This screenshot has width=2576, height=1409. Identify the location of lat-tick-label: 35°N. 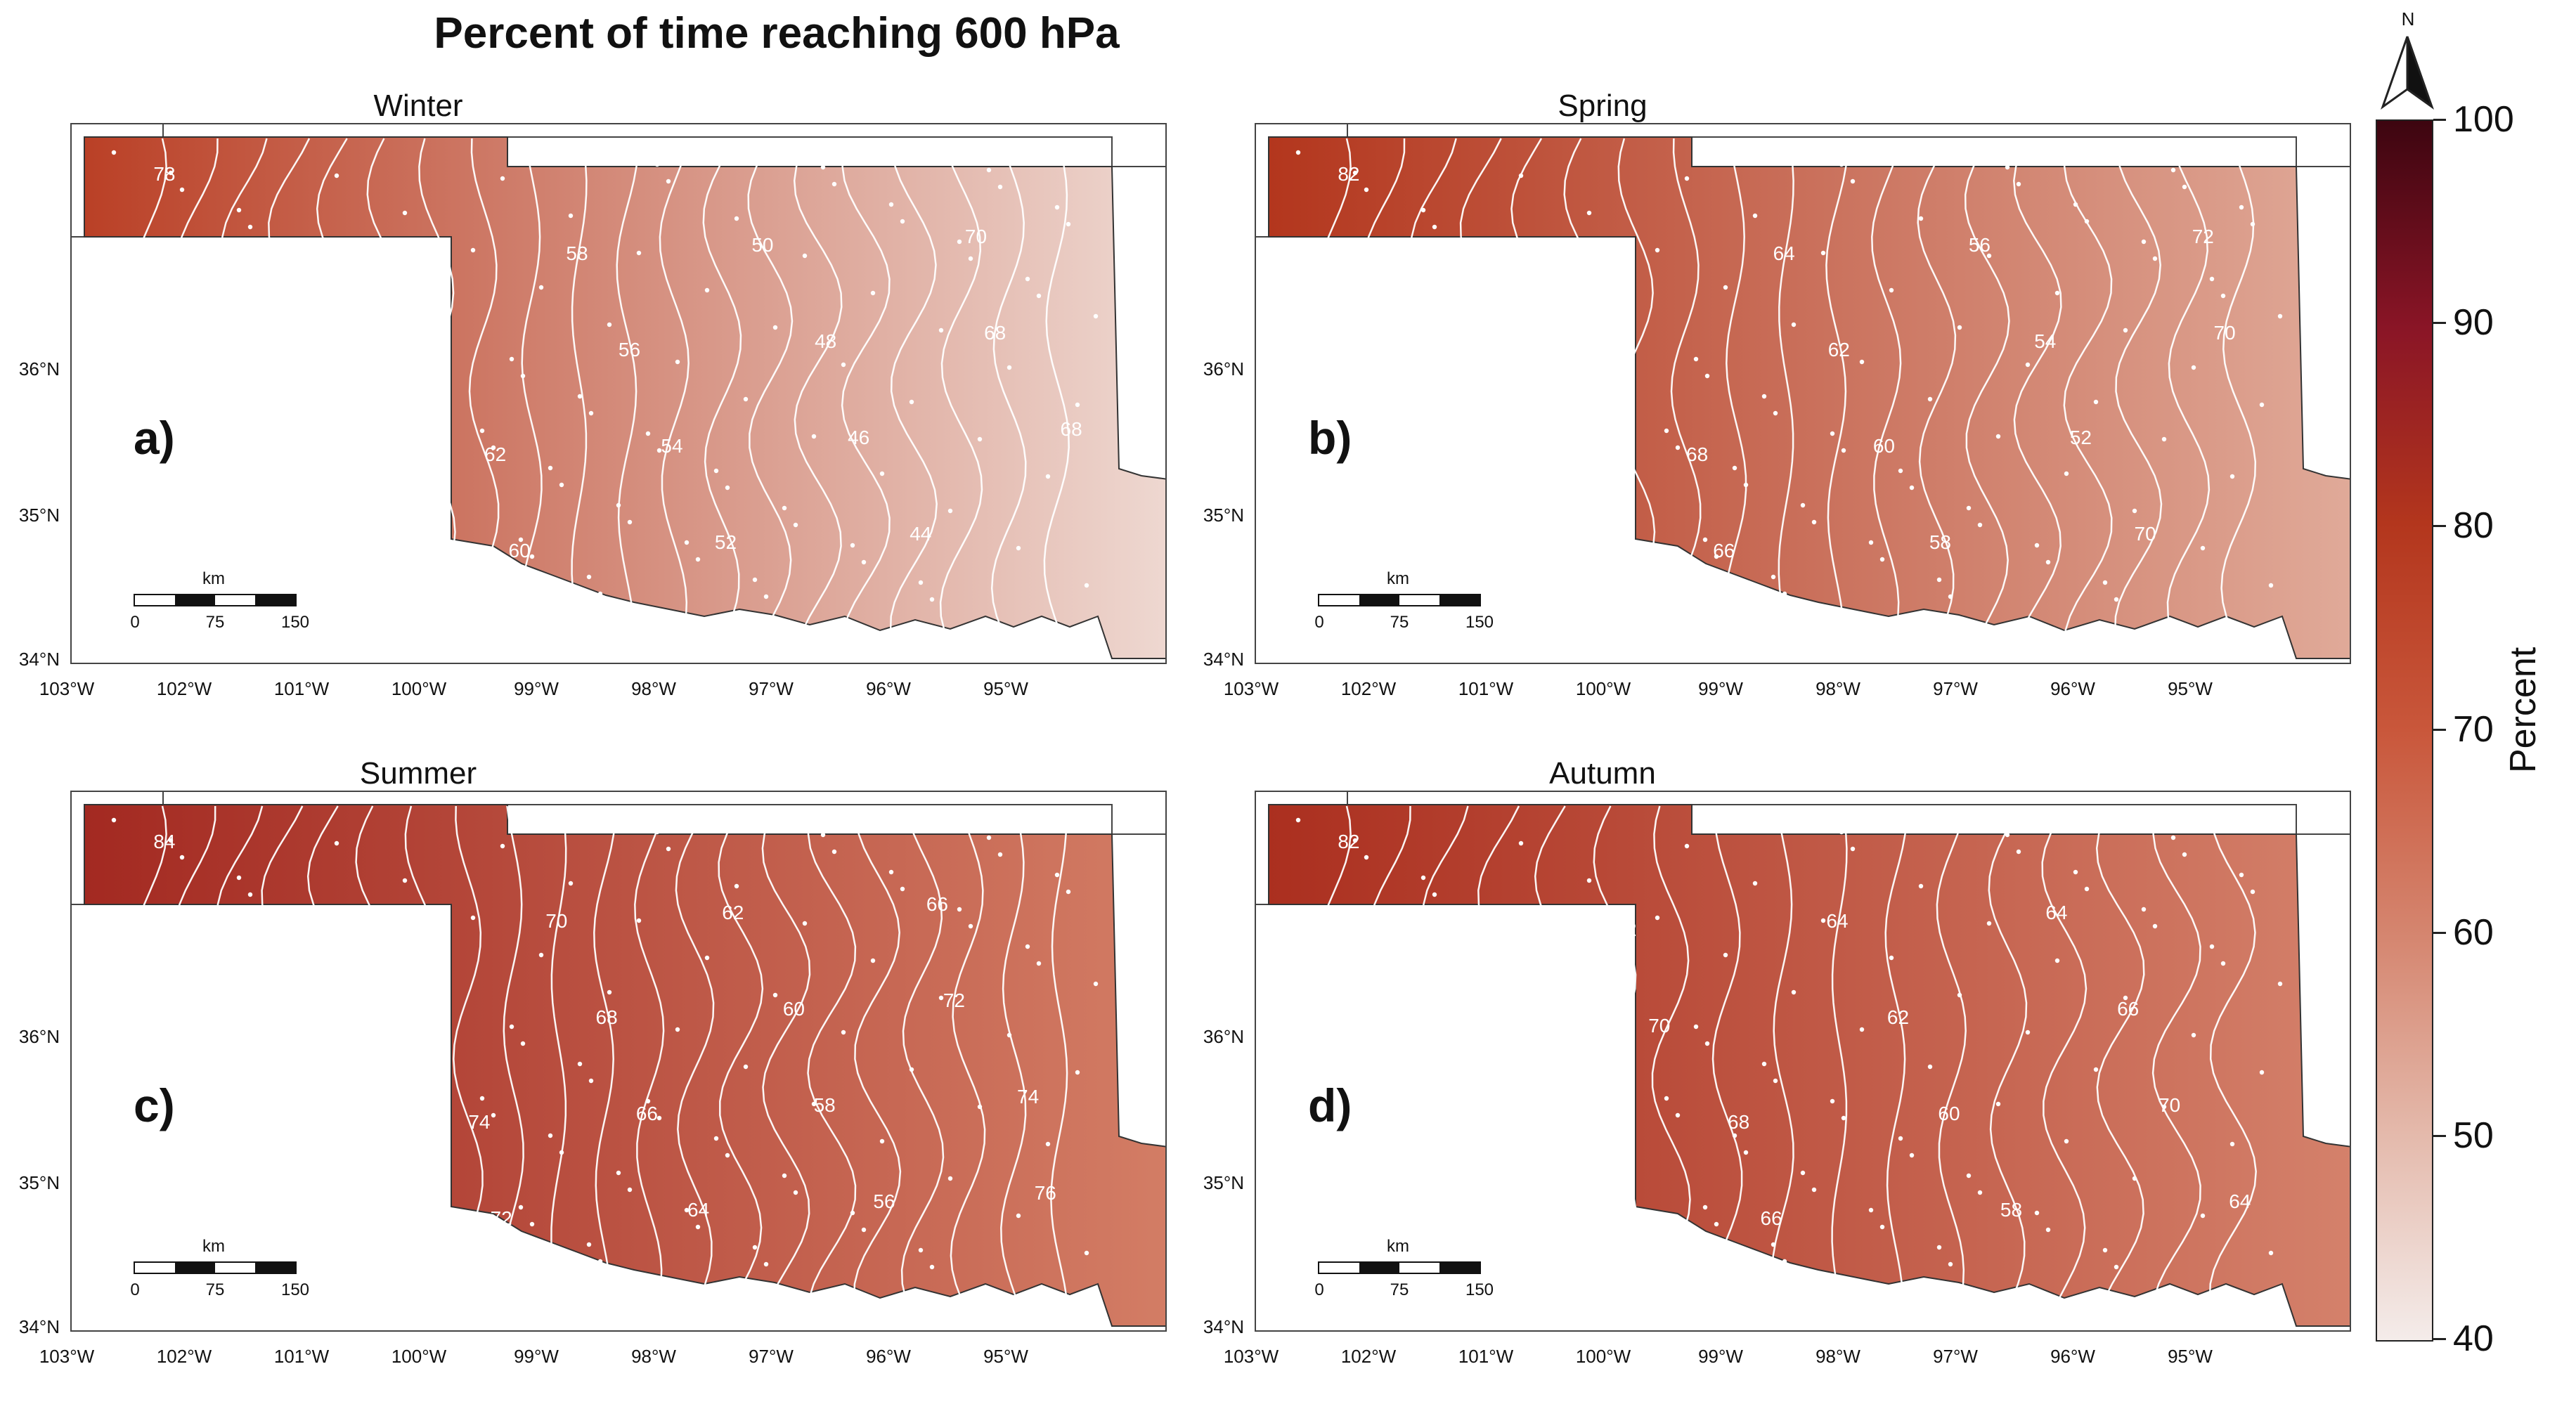
(39, 1182).